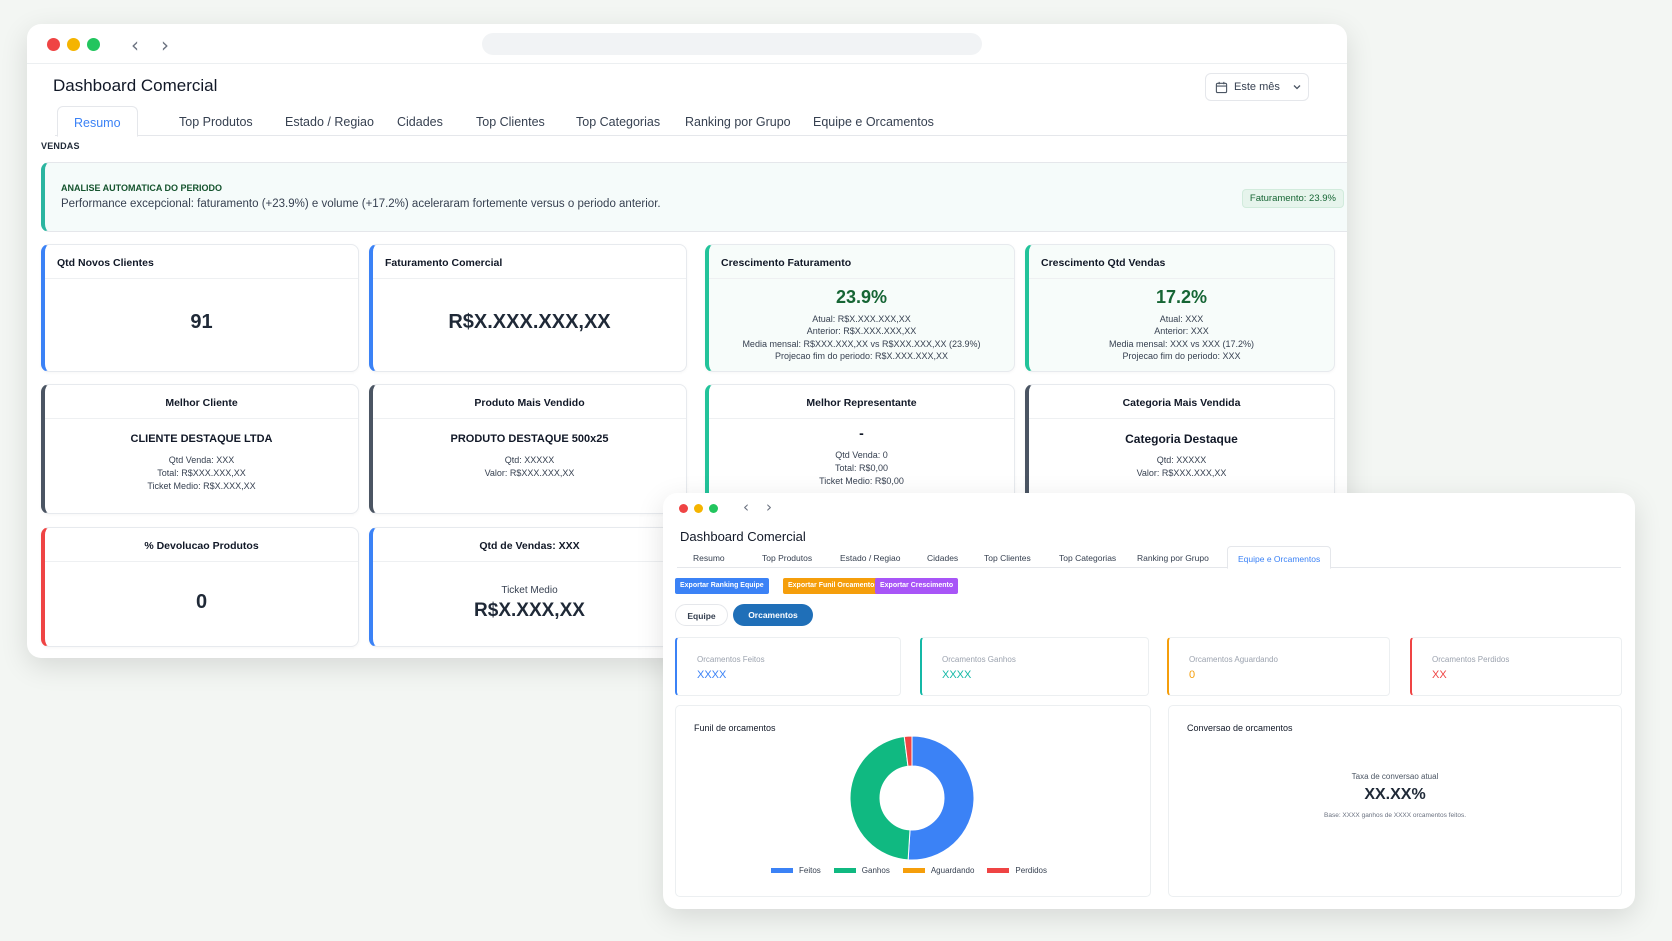  Describe the element at coordinates (861, 356) in the screenshot. I see `card-detail-projecao: Projecao fim do periodo: R$X.XXX.XXX,XX` at that location.